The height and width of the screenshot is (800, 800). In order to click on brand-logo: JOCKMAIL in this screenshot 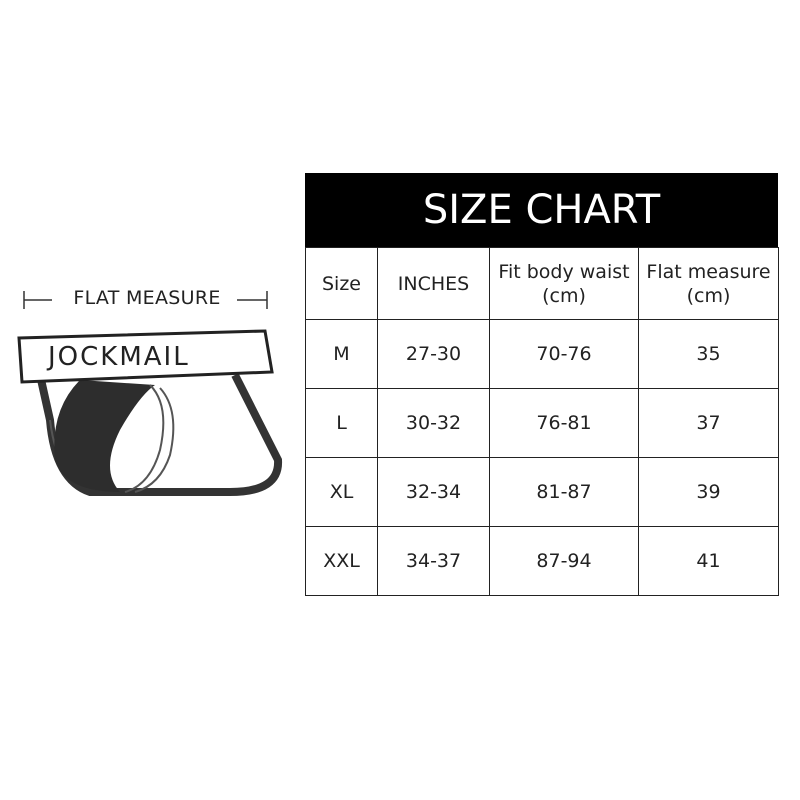, I will do `click(119, 357)`.